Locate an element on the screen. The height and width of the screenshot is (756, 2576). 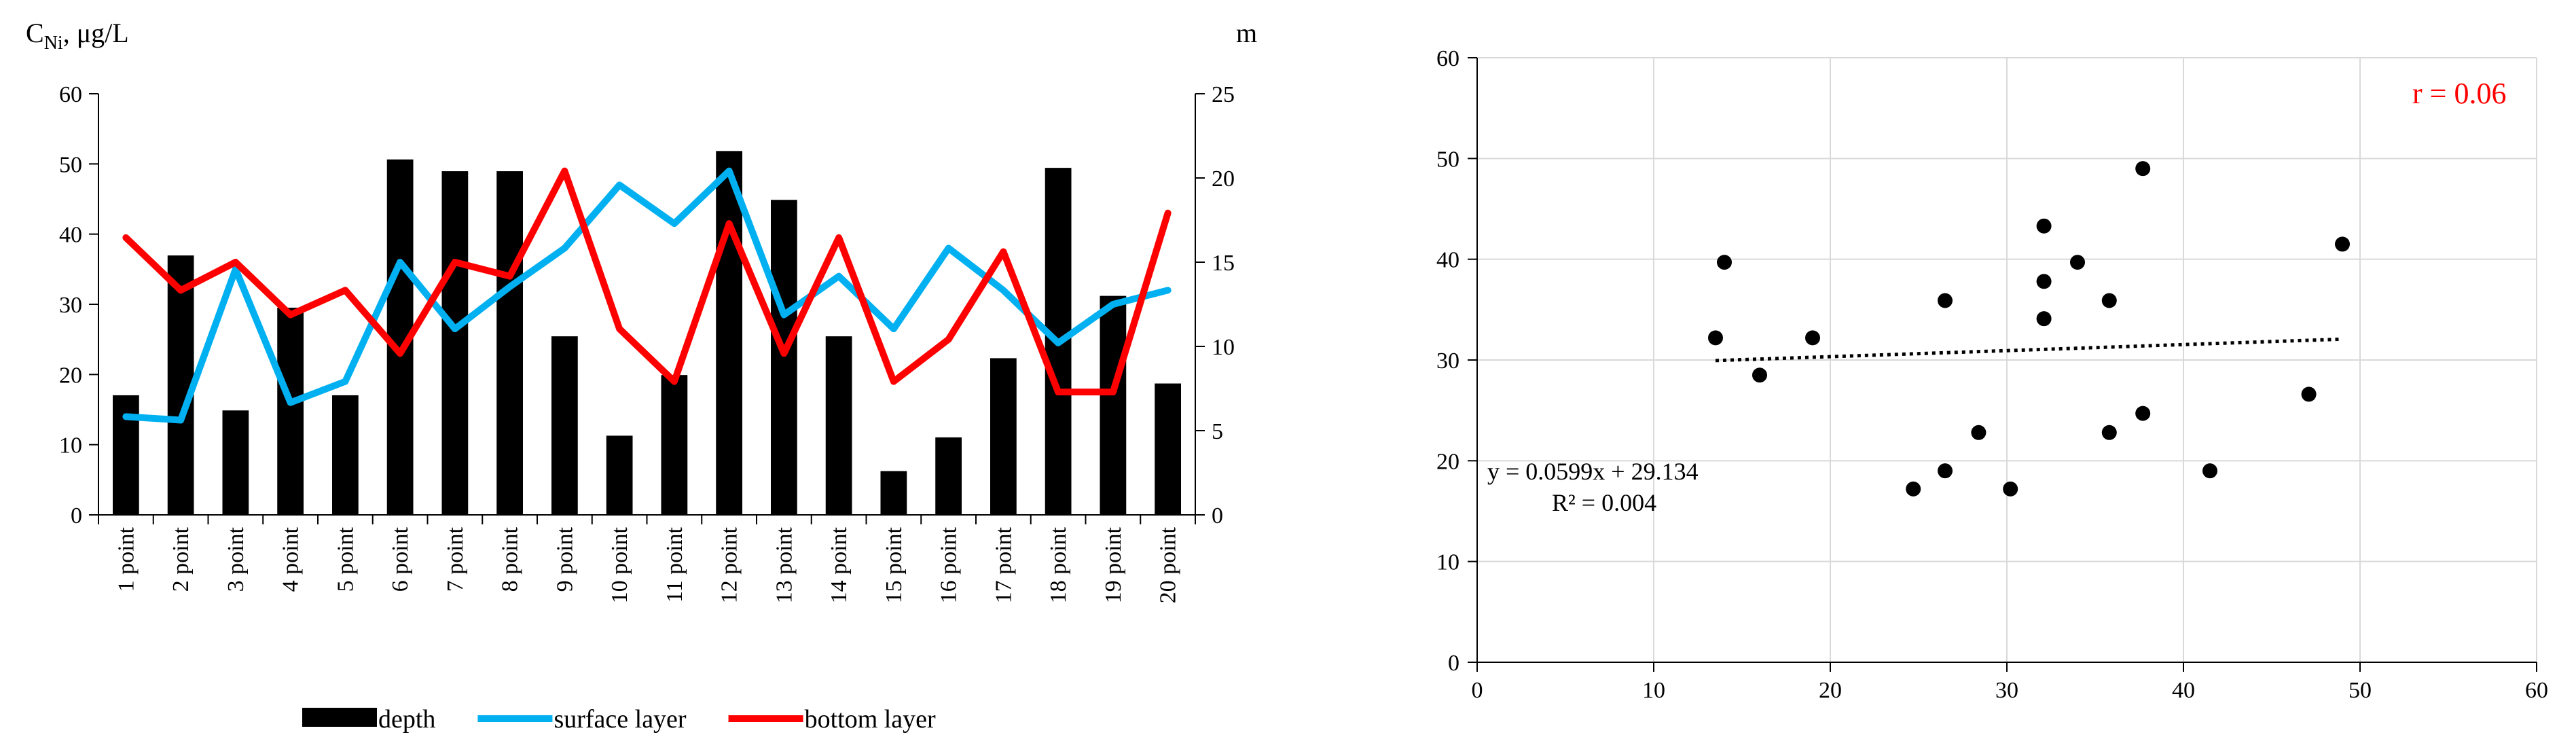
legend-swatch-depth is located at coordinates (339, 717).